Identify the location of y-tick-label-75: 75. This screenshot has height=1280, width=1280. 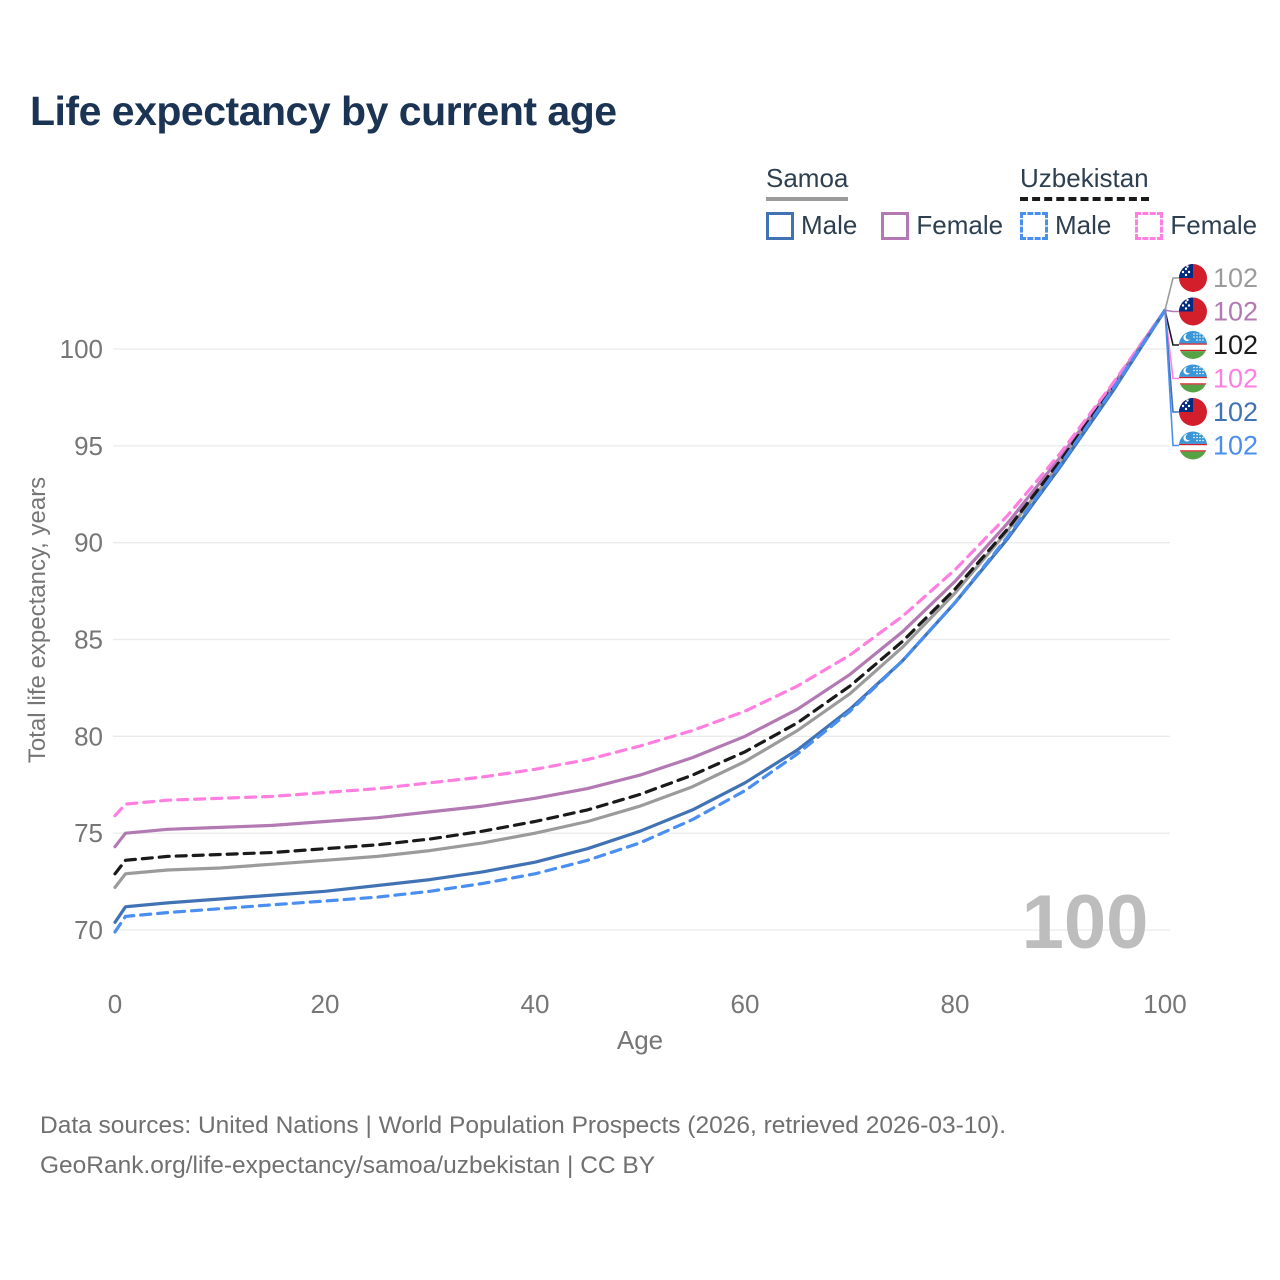
(88, 833).